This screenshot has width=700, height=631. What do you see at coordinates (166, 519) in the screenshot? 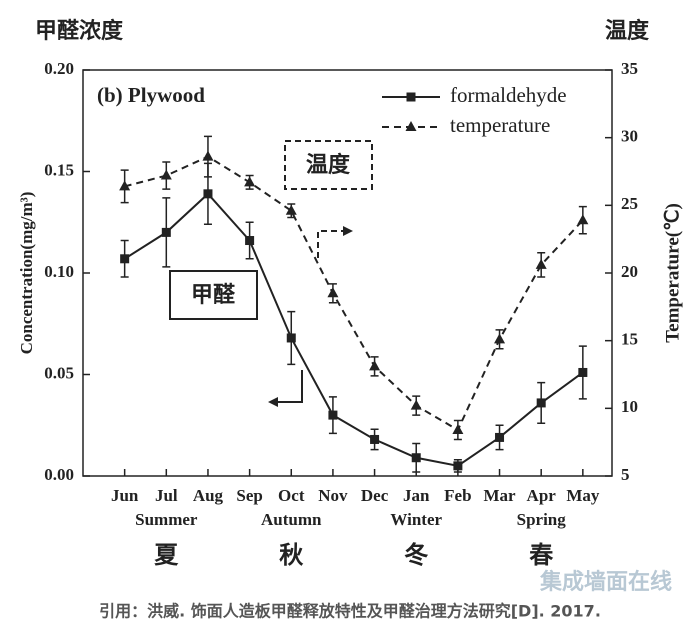
I see `season-label: Summer` at bounding box center [166, 519].